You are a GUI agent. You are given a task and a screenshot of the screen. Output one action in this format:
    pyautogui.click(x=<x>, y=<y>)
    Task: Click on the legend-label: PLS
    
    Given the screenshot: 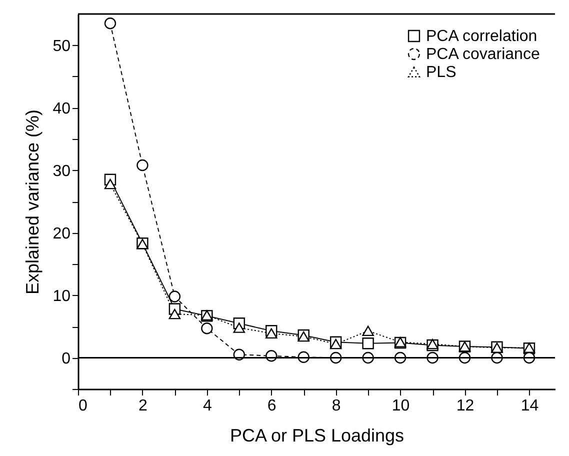 What is the action you would take?
    pyautogui.click(x=441, y=72)
    